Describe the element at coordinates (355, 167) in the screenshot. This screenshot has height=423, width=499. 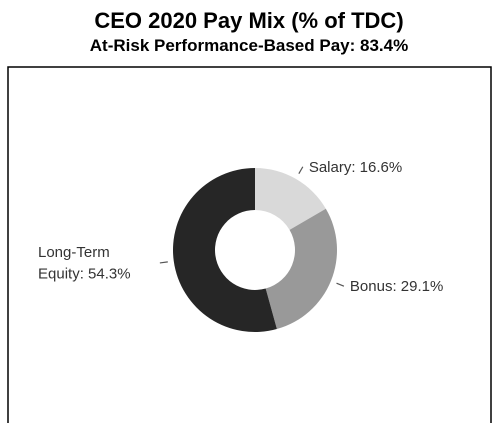
I see `data-label: Salary: 16.6%` at that location.